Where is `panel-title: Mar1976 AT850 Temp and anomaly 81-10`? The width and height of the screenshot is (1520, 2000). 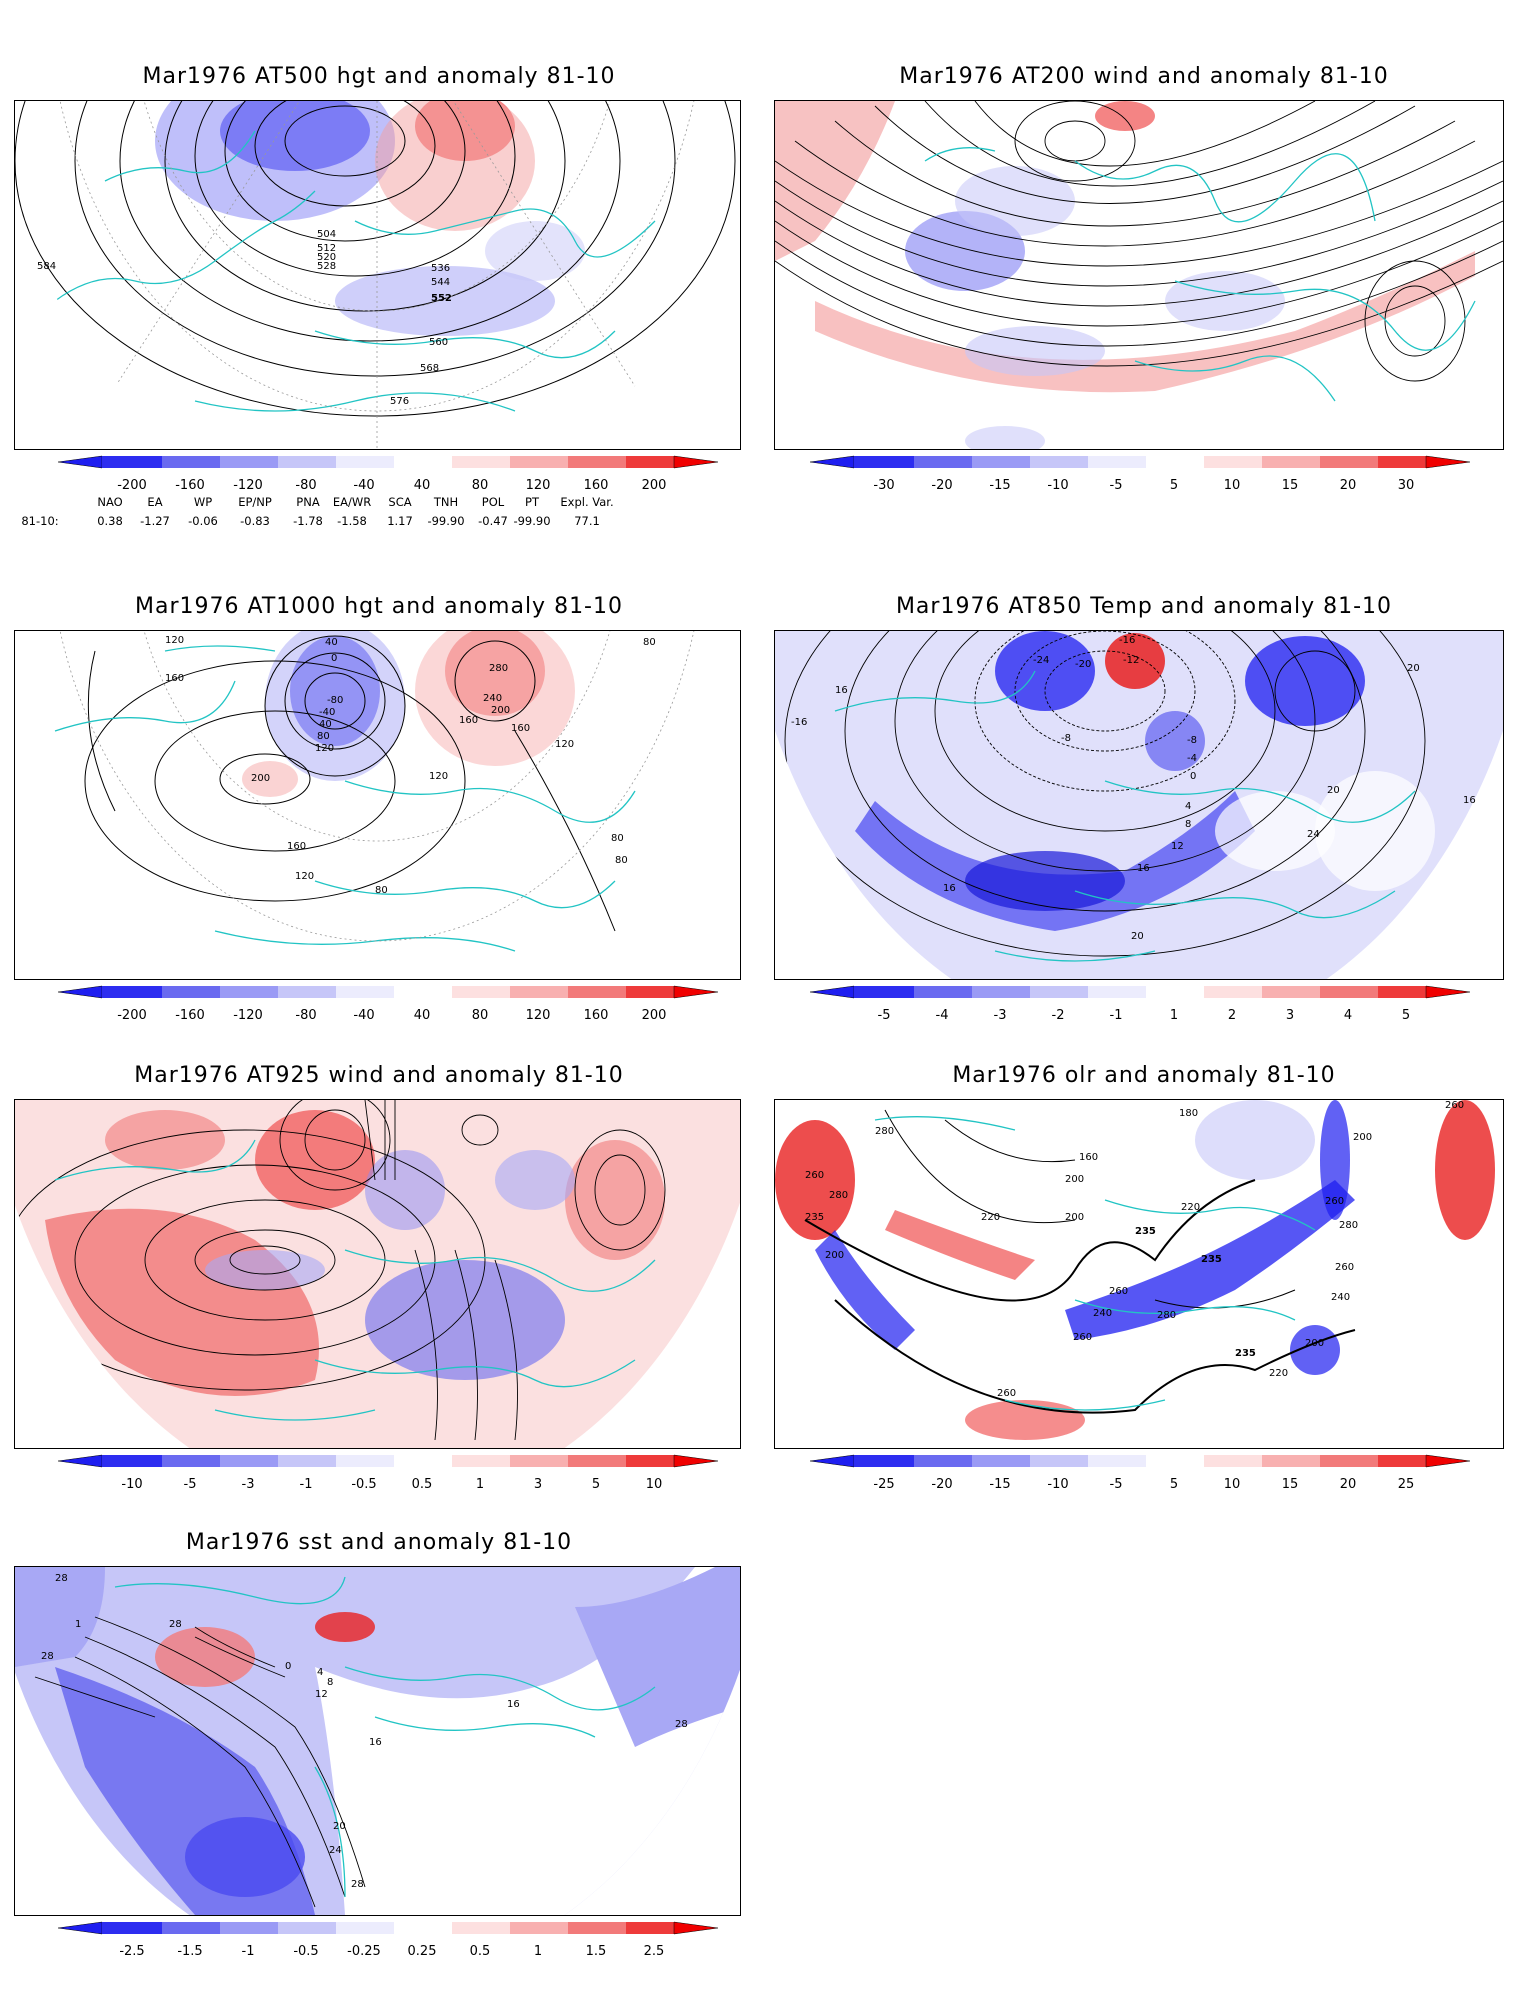
panel-title: Mar1976 AT850 Temp and anomaly 81-10 is located at coordinates (1144, 606).